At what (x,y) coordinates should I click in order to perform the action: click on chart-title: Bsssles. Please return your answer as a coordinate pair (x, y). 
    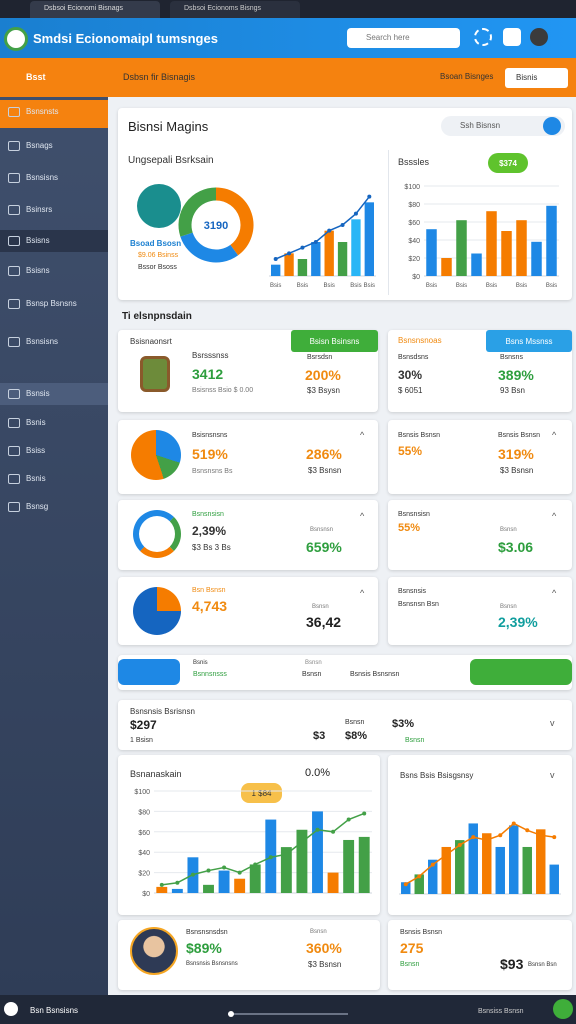
    Looking at the image, I should click on (414, 162).